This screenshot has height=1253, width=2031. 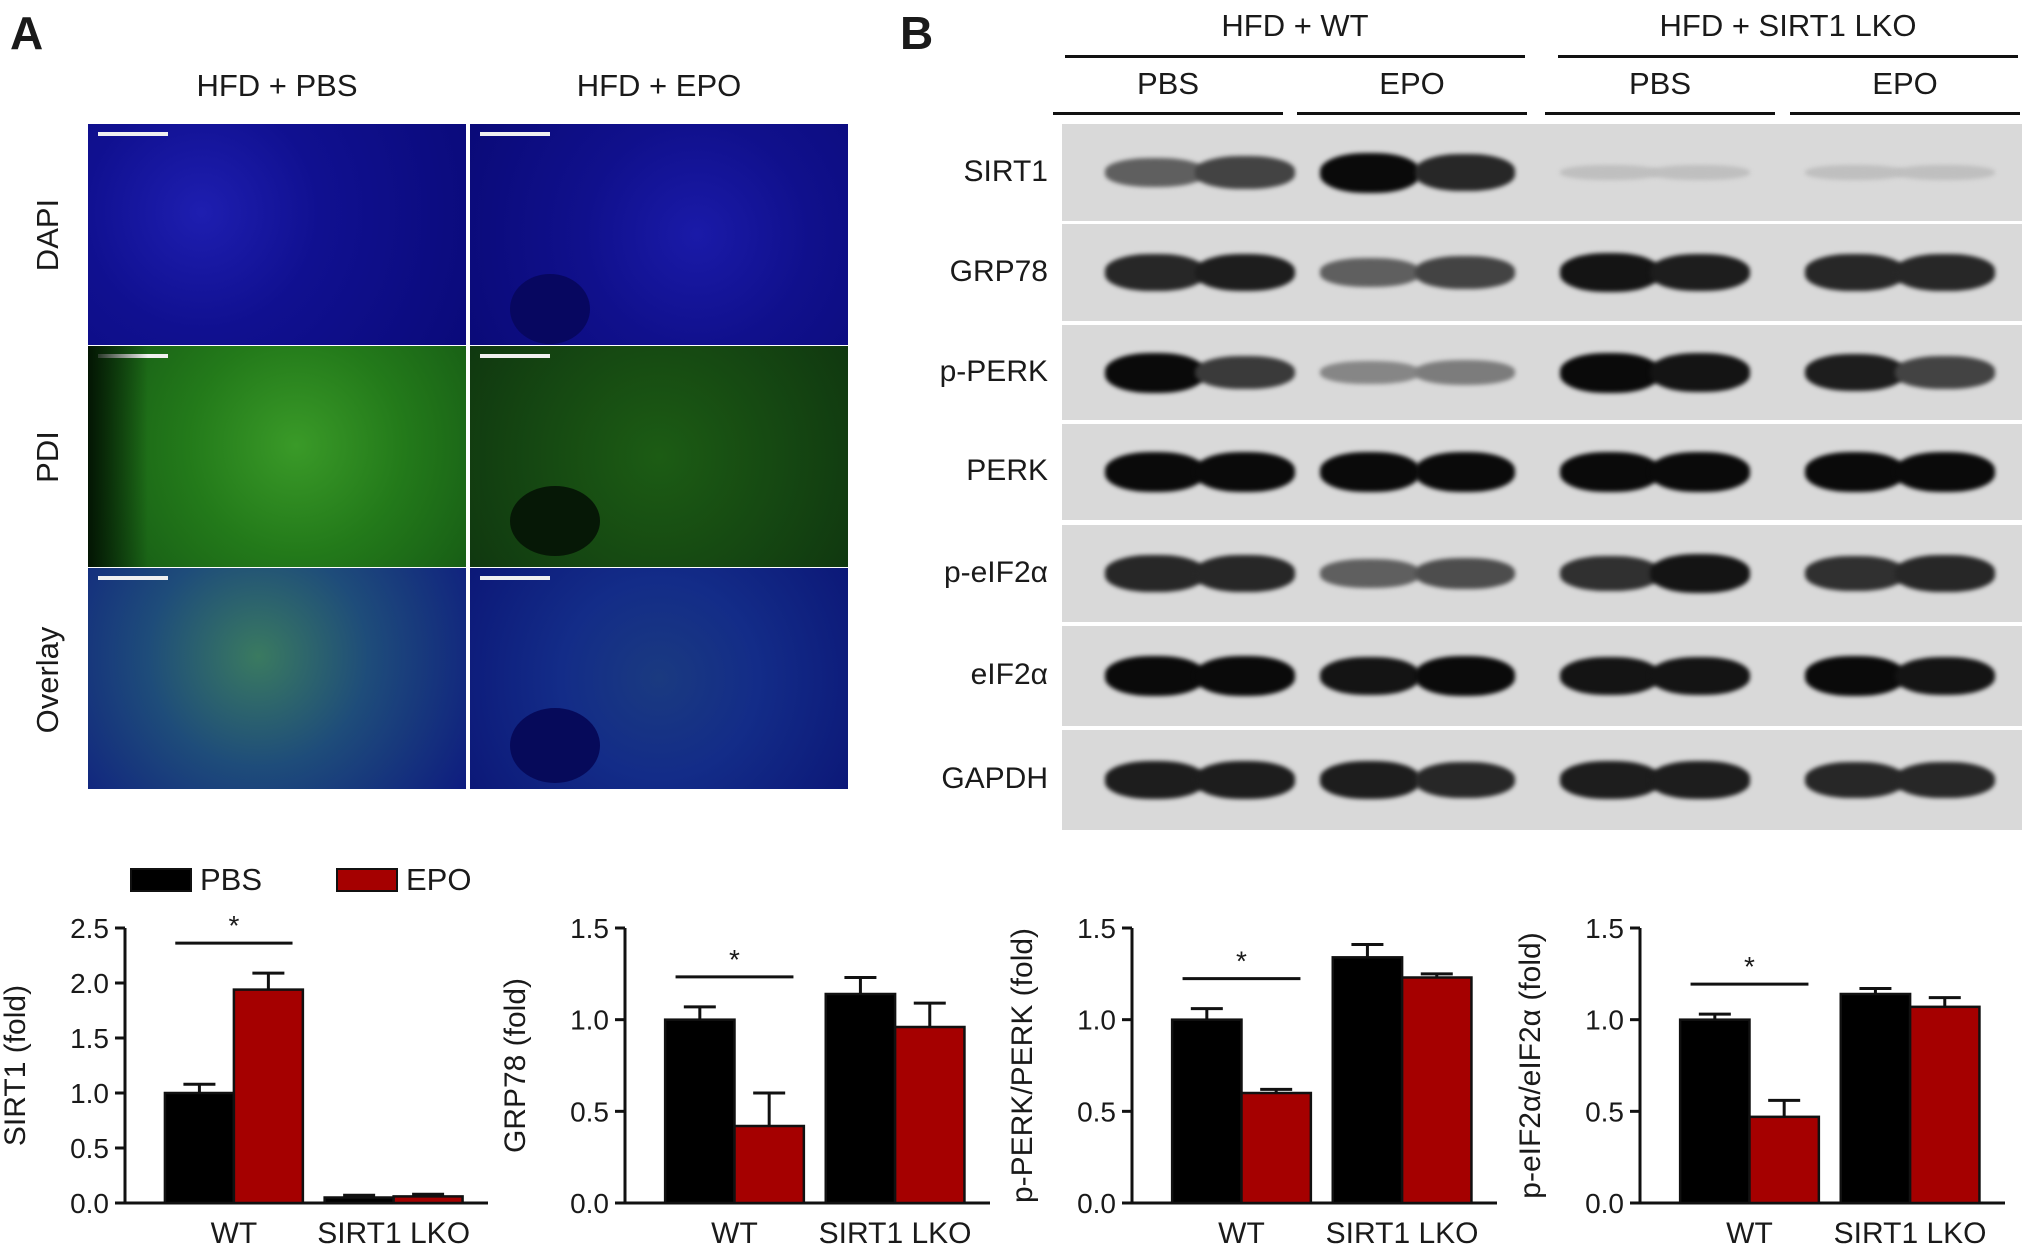 What do you see at coordinates (1749, 1233) in the screenshot?
I see `x-tick-label: WT` at bounding box center [1749, 1233].